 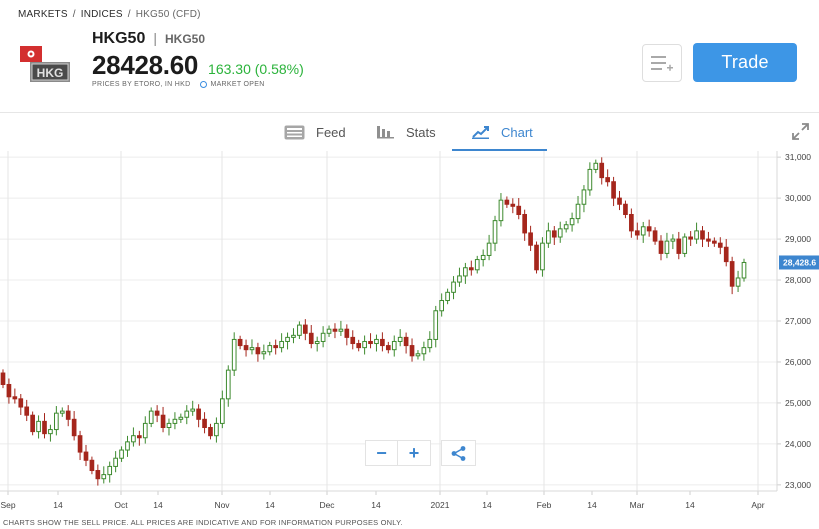 I want to click on y-tick-label: 31,000, so click(x=798, y=157).